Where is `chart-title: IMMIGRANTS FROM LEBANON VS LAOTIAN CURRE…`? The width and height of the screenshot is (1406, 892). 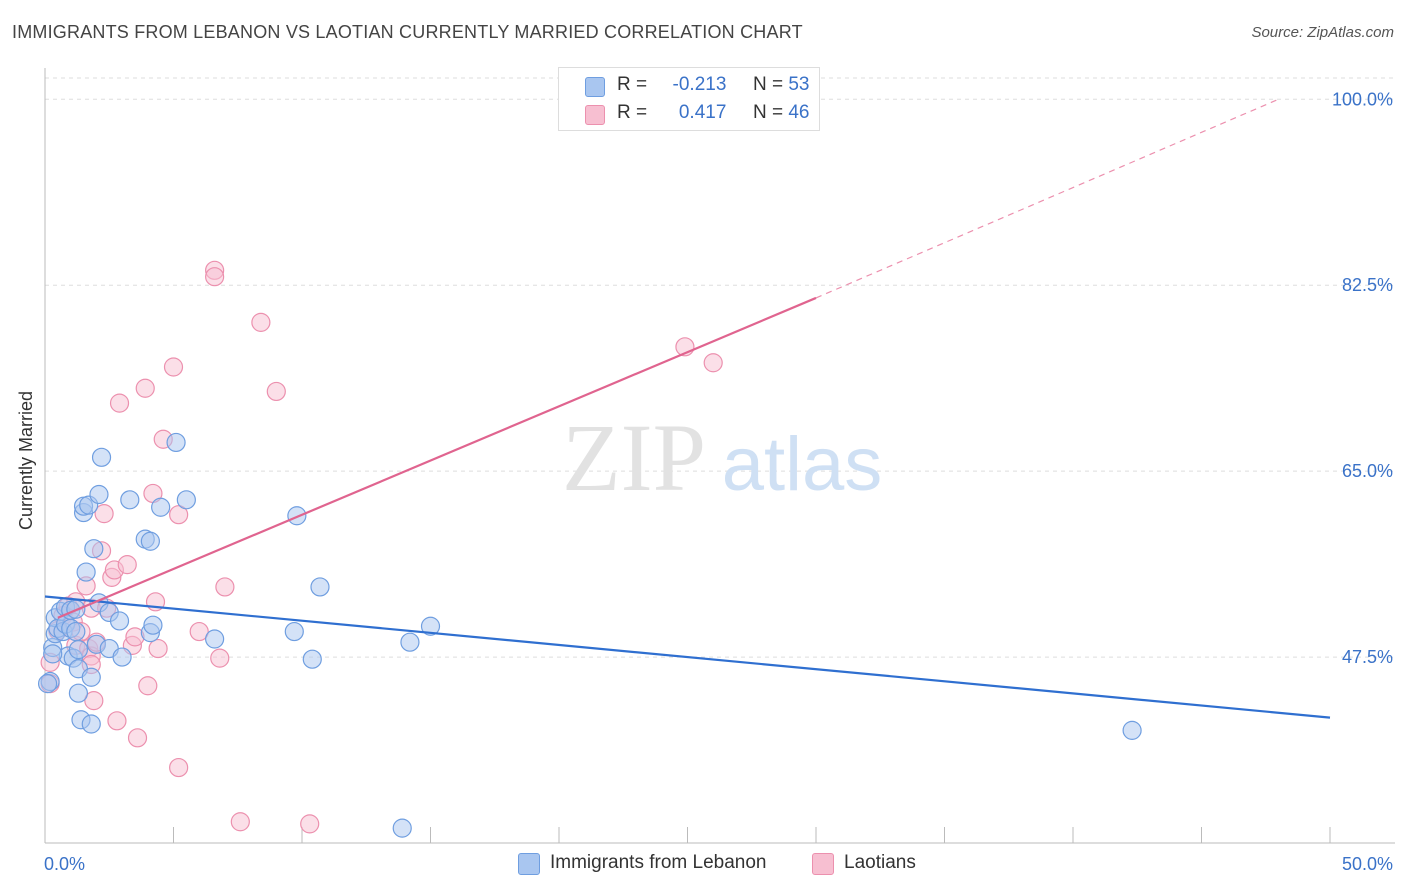
chart-title: IMMIGRANTS FROM LEBANON VS LAOTIAN CURRE… is located at coordinates (407, 32).